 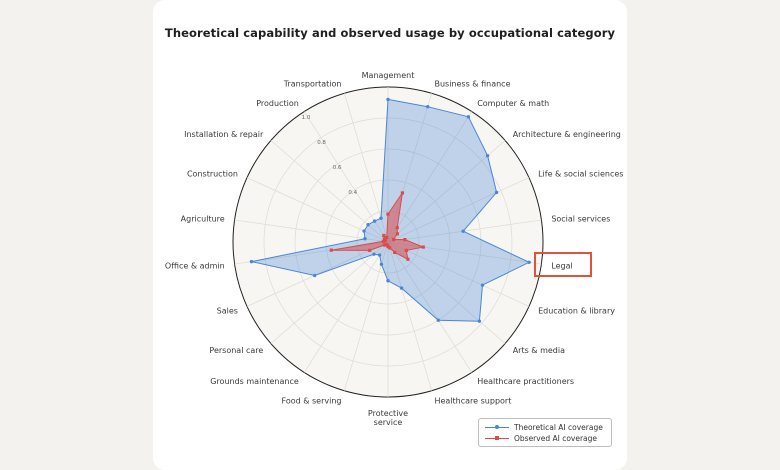 What do you see at coordinates (236, 350) in the screenshot?
I see `category-label: Personal care` at bounding box center [236, 350].